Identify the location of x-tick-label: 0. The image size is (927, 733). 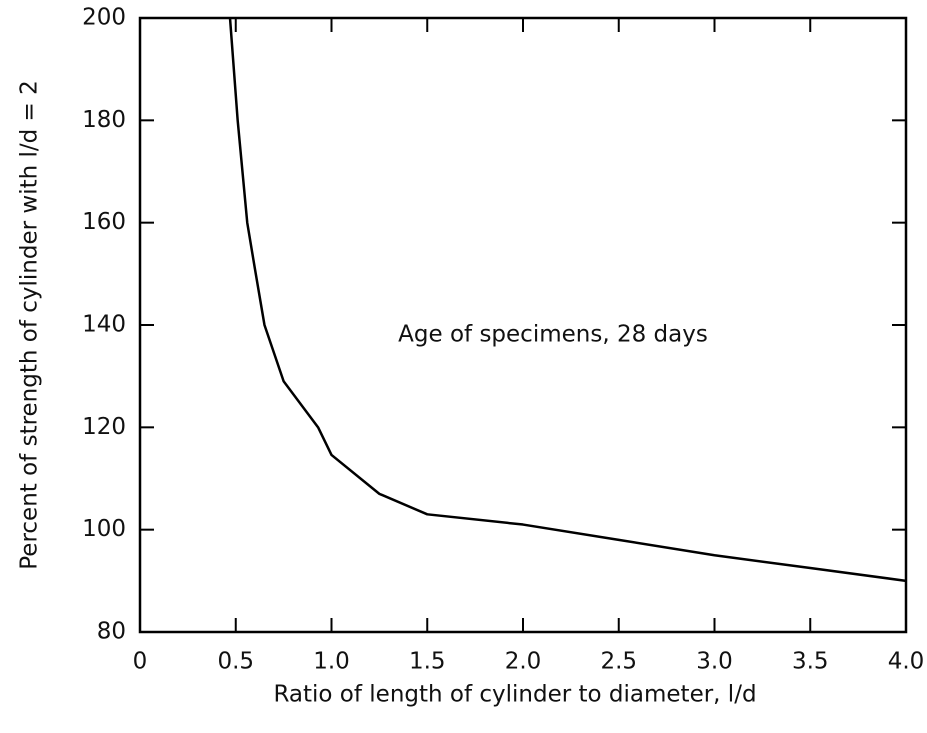
(140, 662).